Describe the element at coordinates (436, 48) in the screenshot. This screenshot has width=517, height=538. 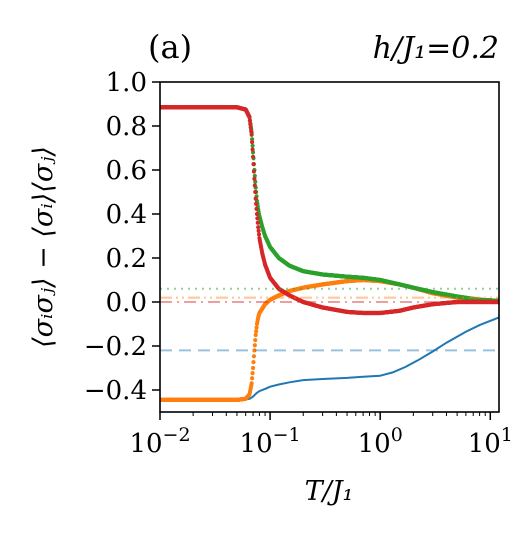
I see `parameter-label: h/J₁=0.2` at that location.